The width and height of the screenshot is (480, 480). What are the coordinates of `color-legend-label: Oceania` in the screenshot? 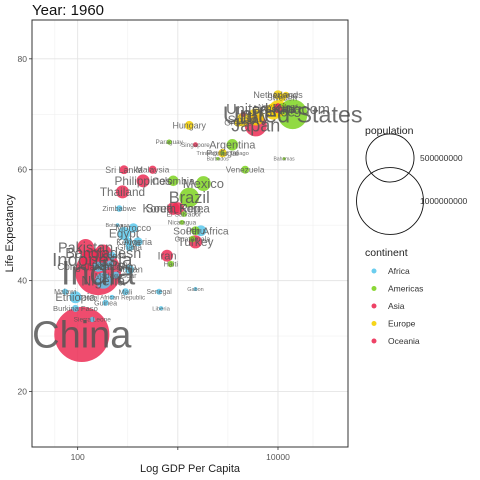 It's located at (404, 341).